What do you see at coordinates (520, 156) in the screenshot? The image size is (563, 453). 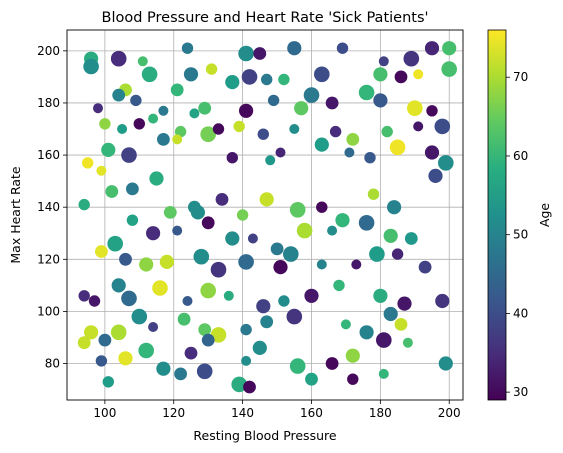 I see `colorbar-tick-label: 60` at bounding box center [520, 156].